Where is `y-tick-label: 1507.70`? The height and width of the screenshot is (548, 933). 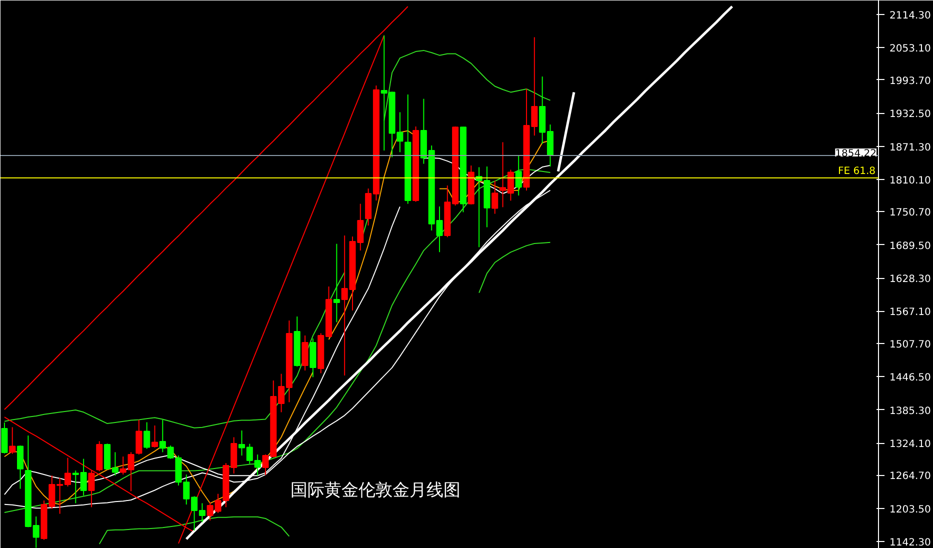
y-tick-label: 1507.70 is located at coordinates (910, 344).